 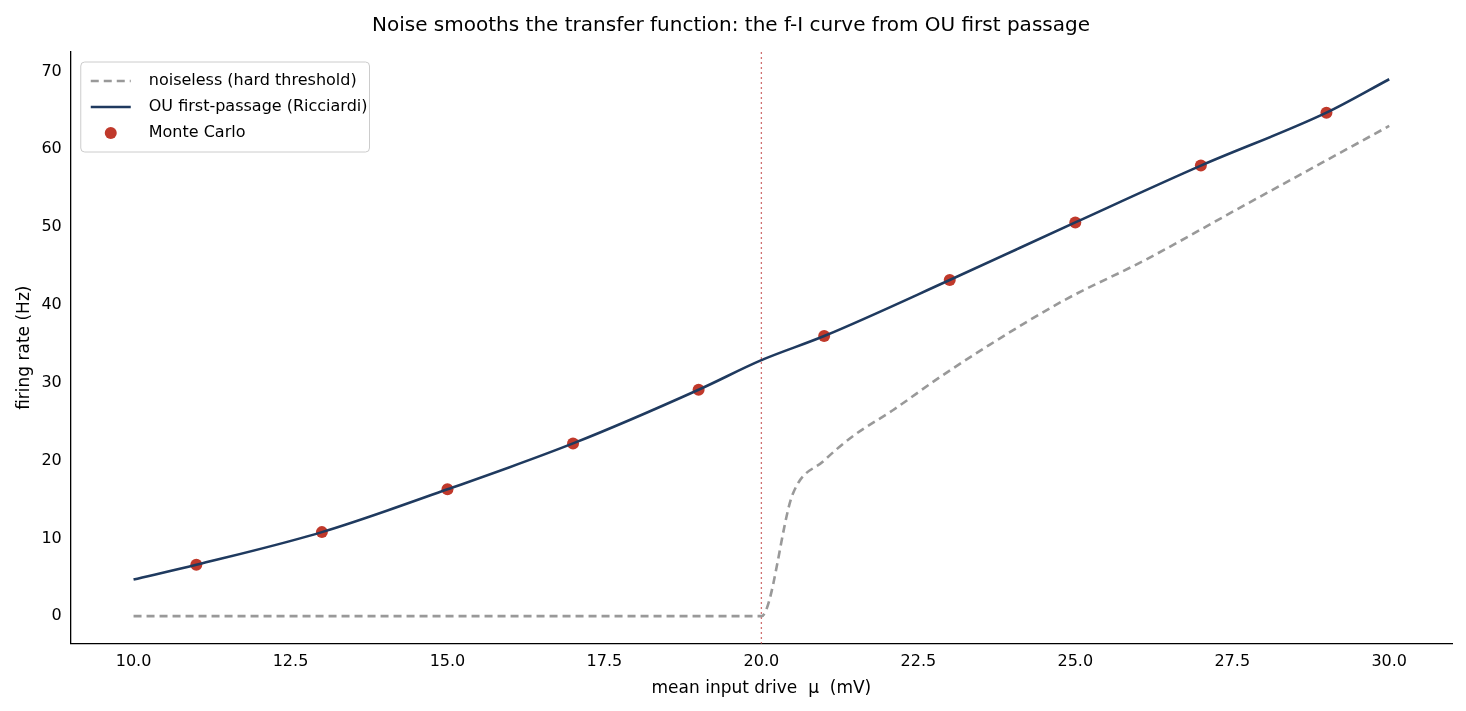 I want to click on y-tick-label: 70, so click(x=51, y=70).